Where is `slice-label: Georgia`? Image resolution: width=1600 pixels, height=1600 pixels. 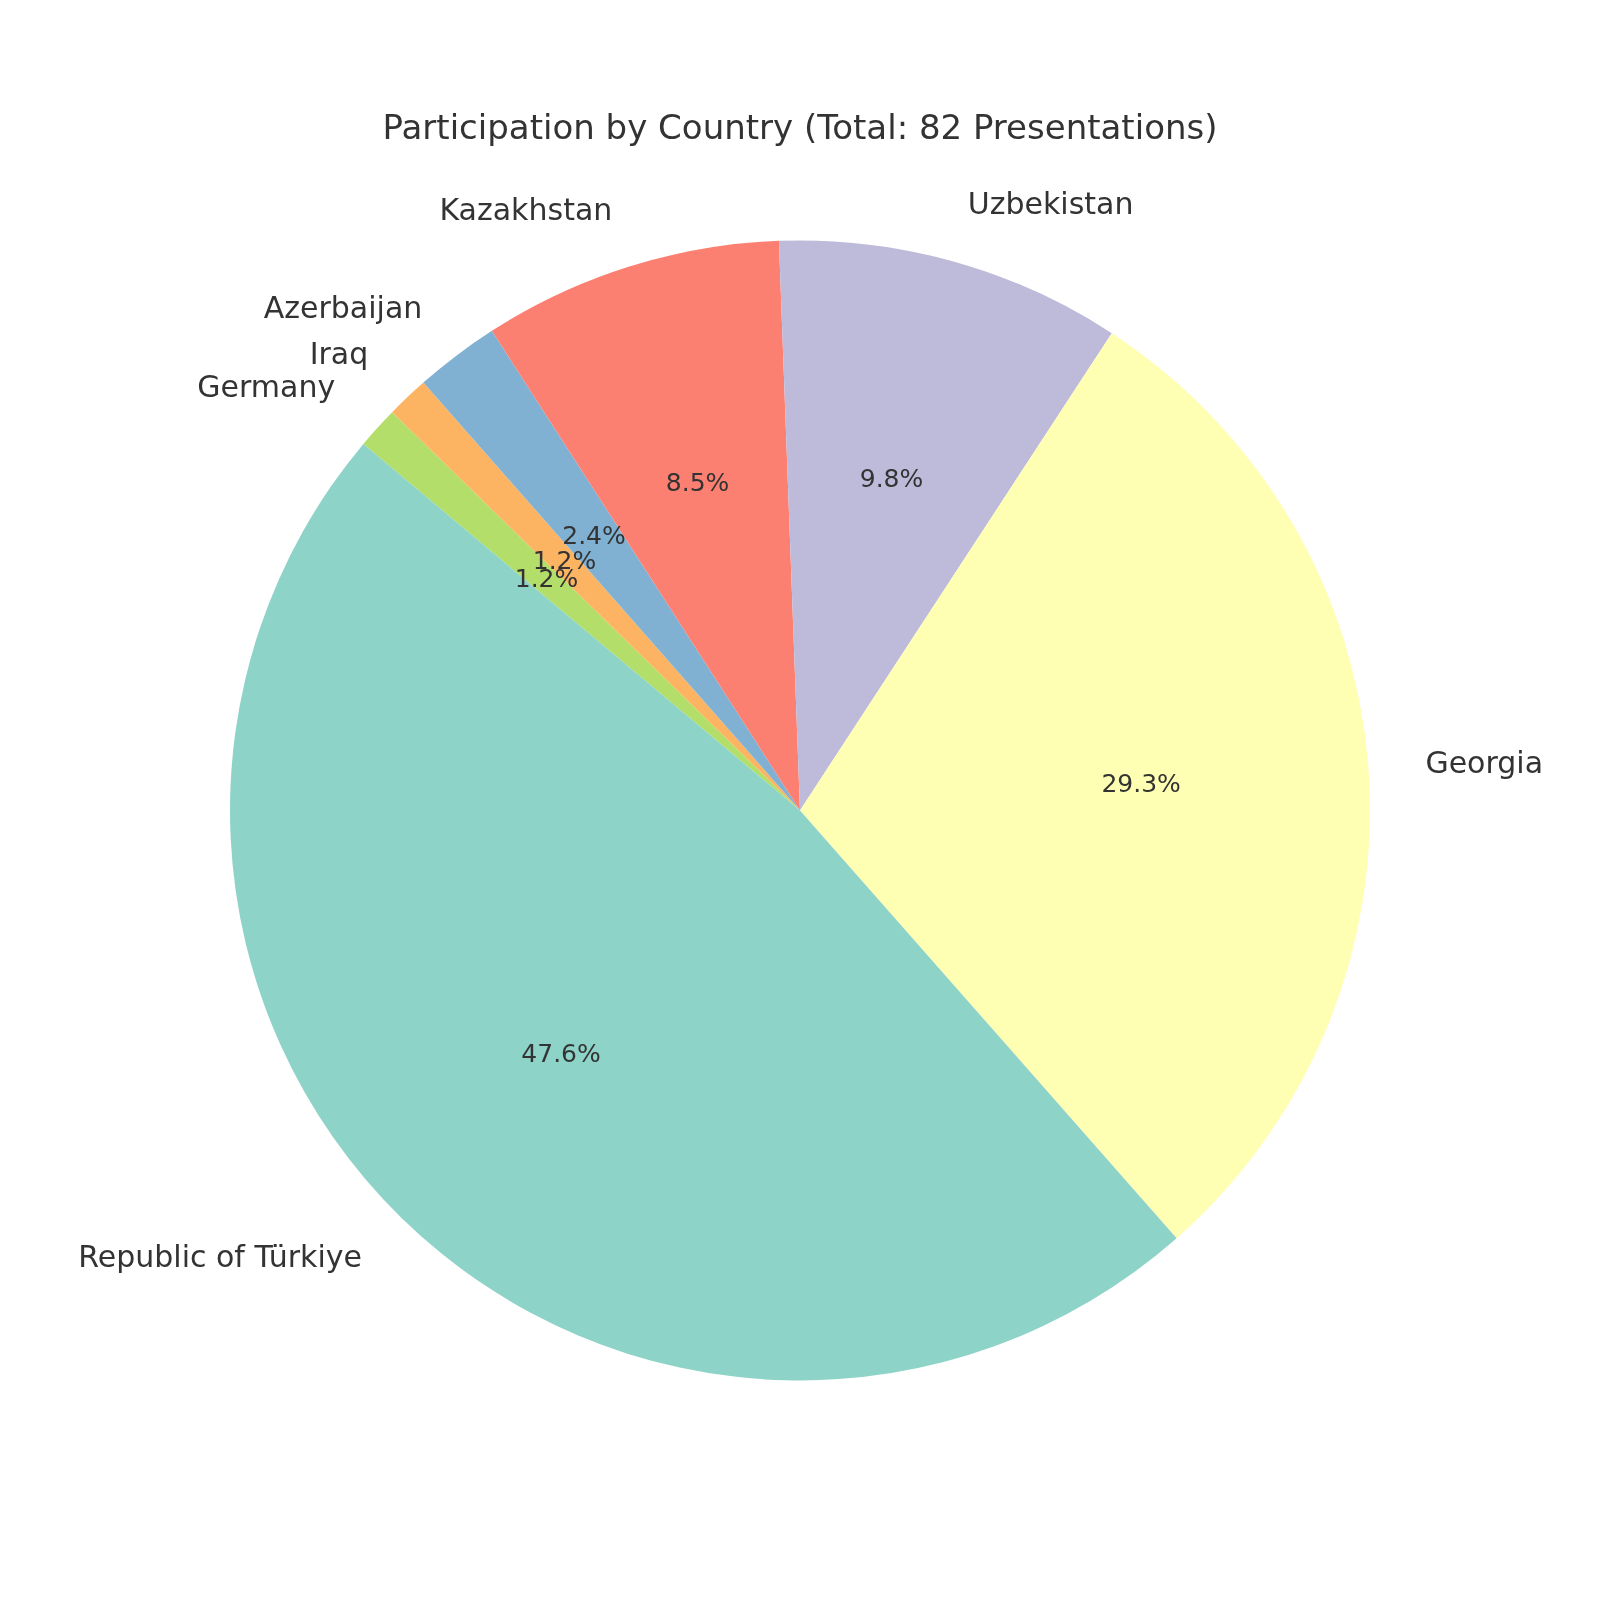
slice-label: Georgia is located at coordinates (1484, 763).